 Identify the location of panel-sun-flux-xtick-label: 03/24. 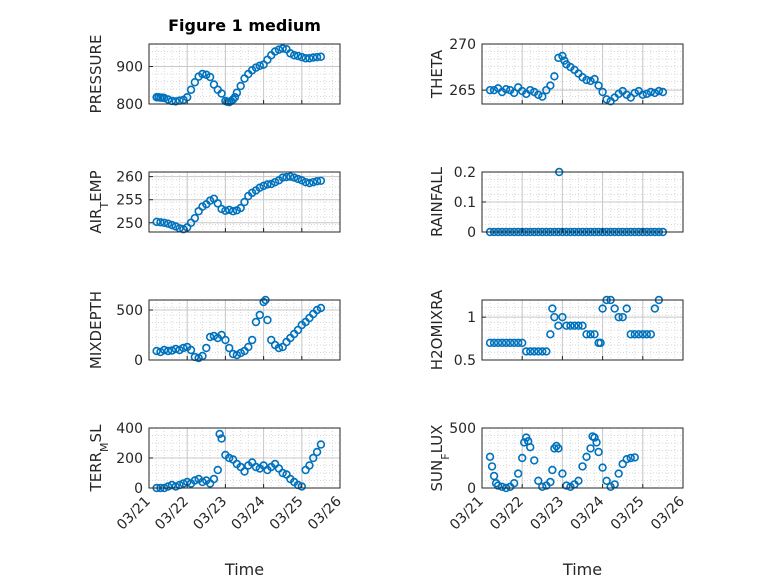
(588, 513).